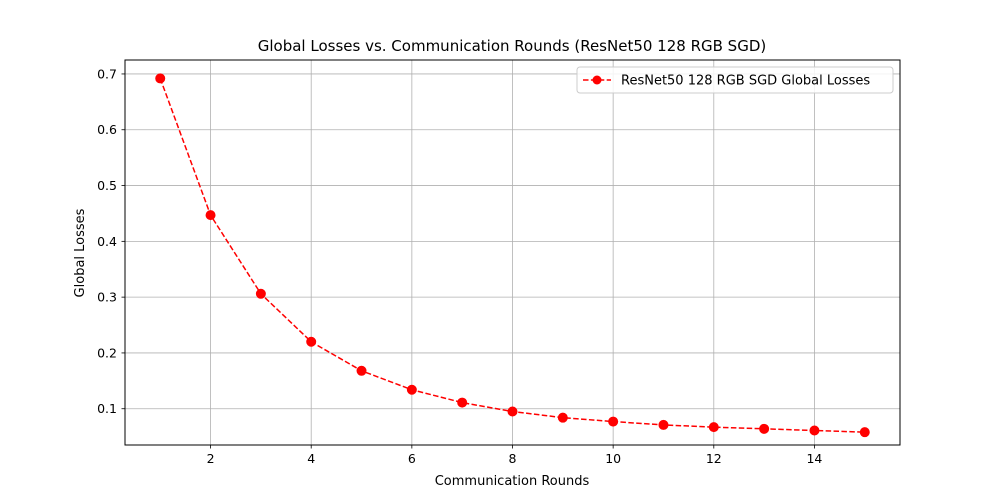 The image size is (1000, 500). Describe the element at coordinates (311, 458) in the screenshot. I see `x-tick-label: 4` at that location.